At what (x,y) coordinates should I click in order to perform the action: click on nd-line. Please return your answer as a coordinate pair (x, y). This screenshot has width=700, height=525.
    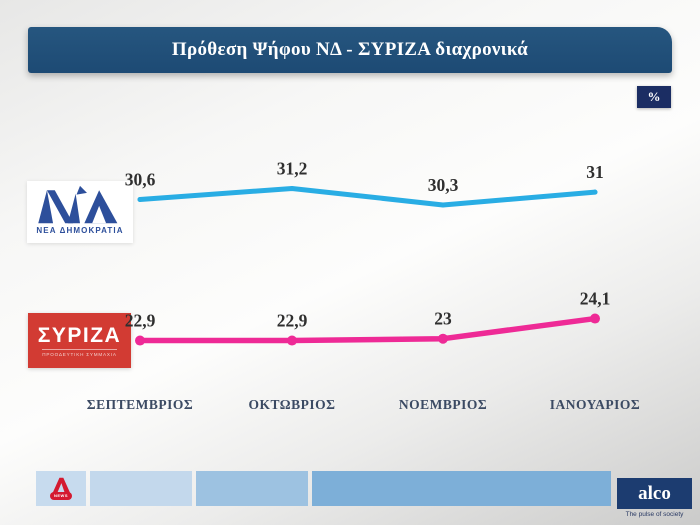
    Looking at the image, I should click on (367, 196).